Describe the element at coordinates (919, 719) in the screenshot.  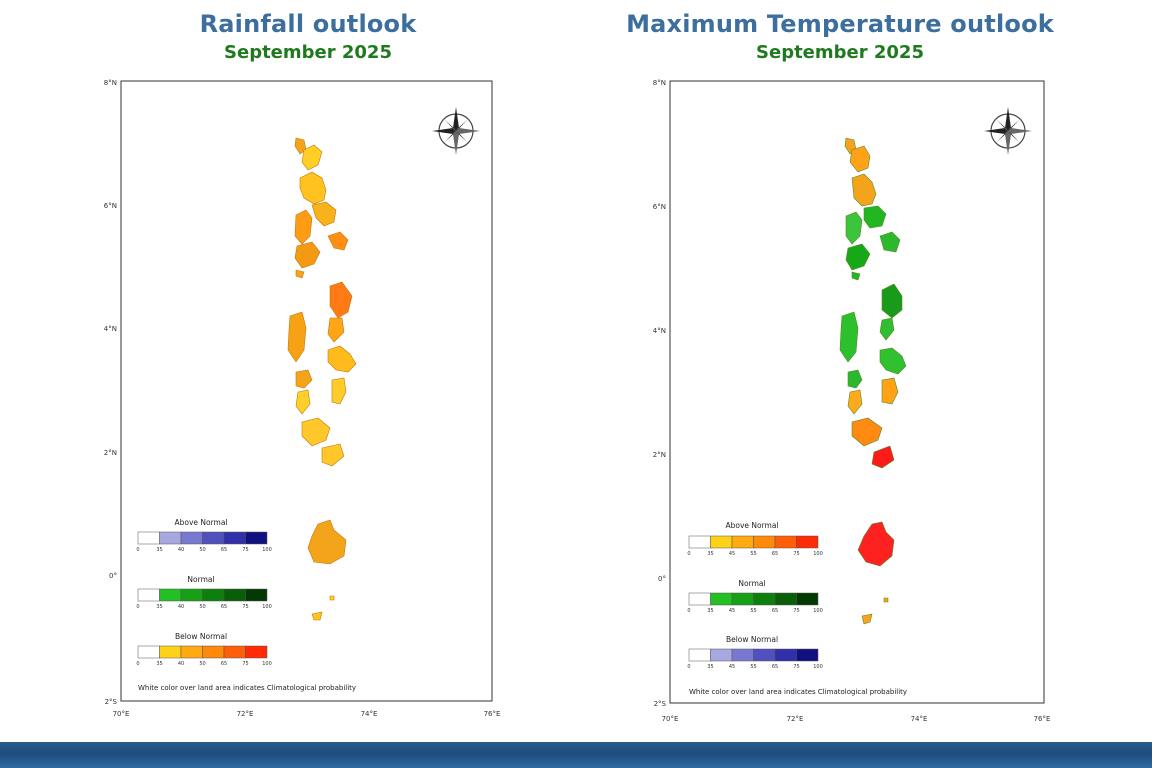
I see `lon-tick: 74°E` at that location.